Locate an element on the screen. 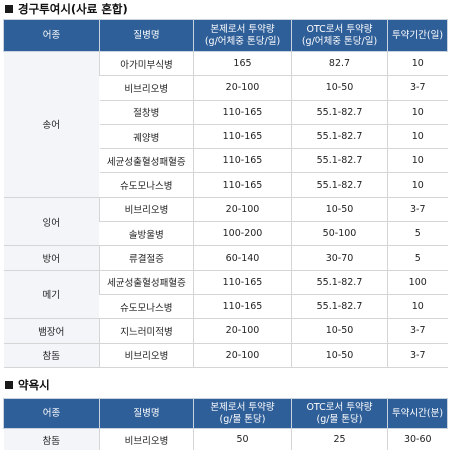  table-row: 궤양병 110-165 55.1-82.7 10 is located at coordinates (226, 137).